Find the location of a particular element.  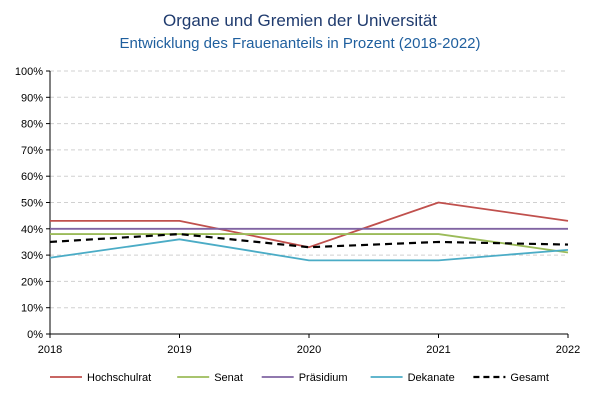

y-tick-label: 80% is located at coordinates (32, 125).